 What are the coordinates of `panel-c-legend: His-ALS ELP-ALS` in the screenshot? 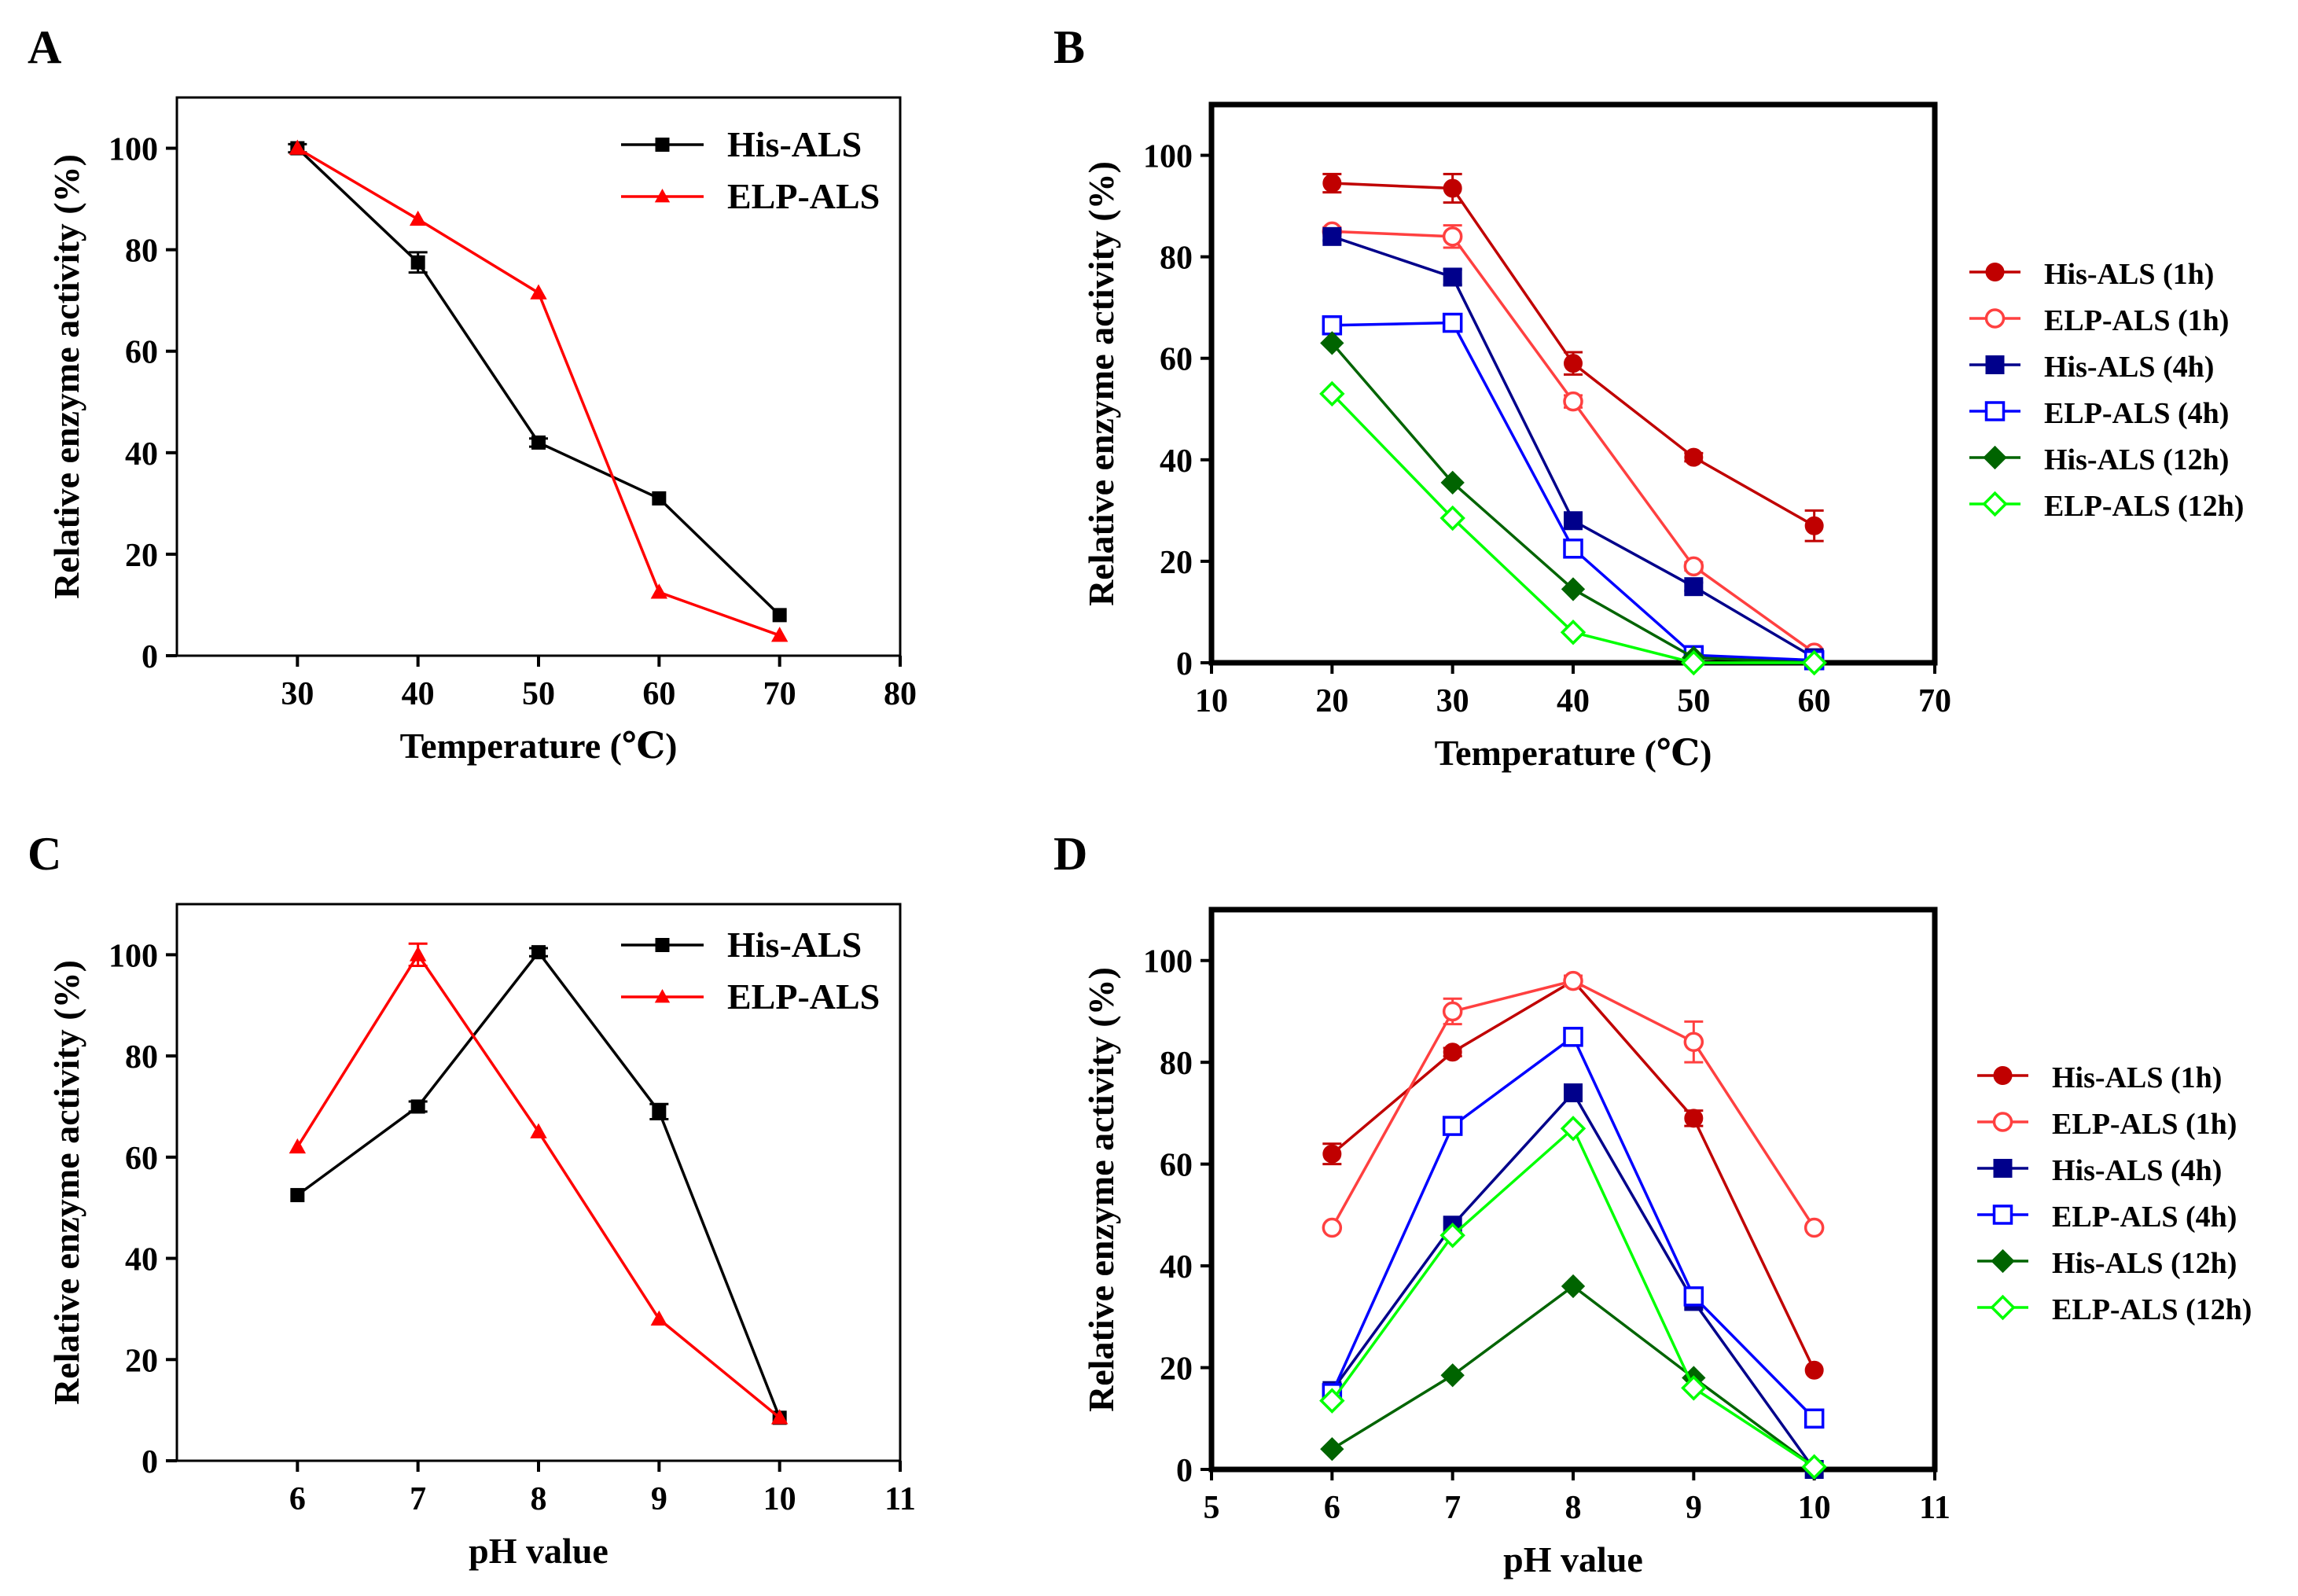 It's located at (750, 971).